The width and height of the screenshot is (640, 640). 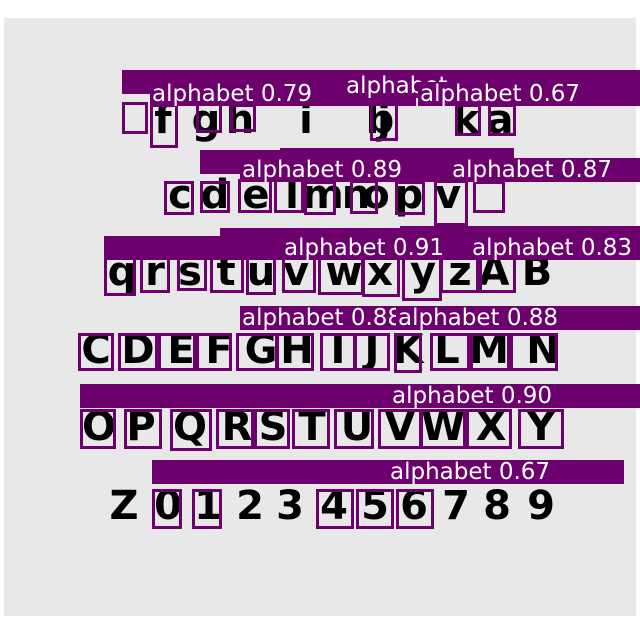 What do you see at coordinates (456, 506) in the screenshot?
I see `glyph: 7` at bounding box center [456, 506].